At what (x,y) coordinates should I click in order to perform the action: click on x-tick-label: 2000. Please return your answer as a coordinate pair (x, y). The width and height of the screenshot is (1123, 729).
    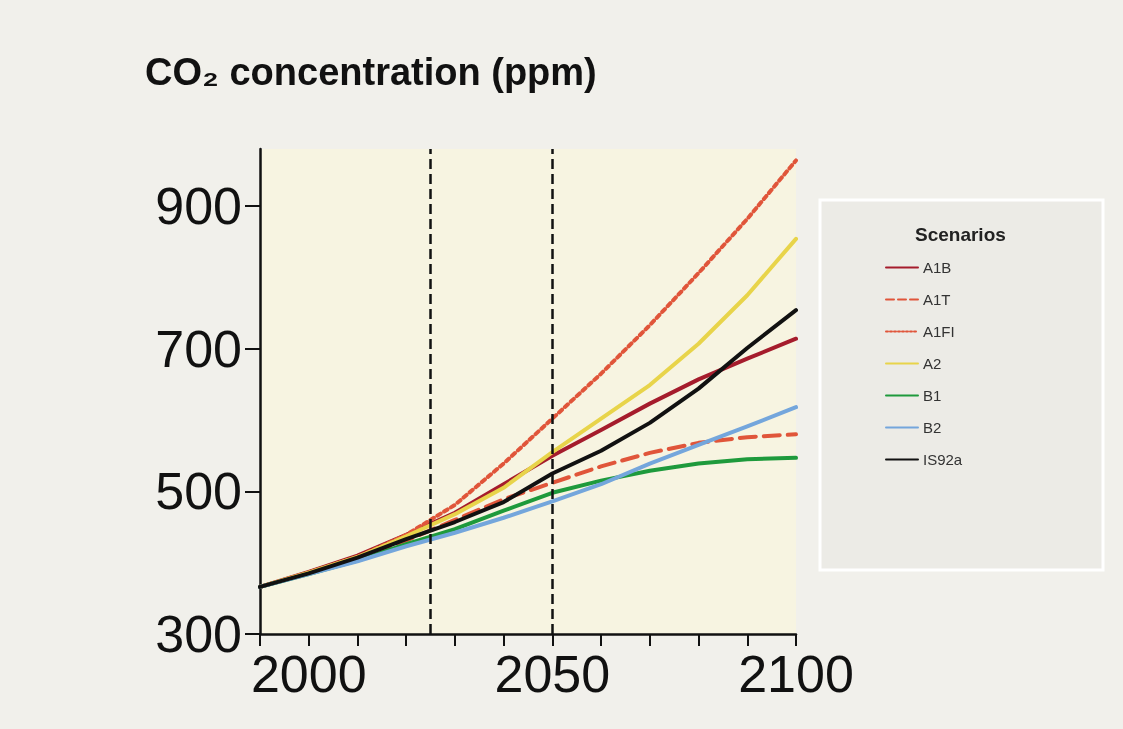
    Looking at the image, I should click on (308, 674).